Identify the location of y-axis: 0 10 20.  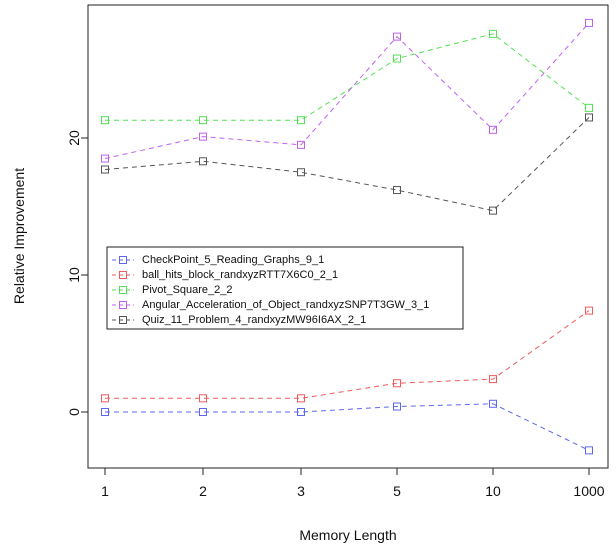
(77, 273).